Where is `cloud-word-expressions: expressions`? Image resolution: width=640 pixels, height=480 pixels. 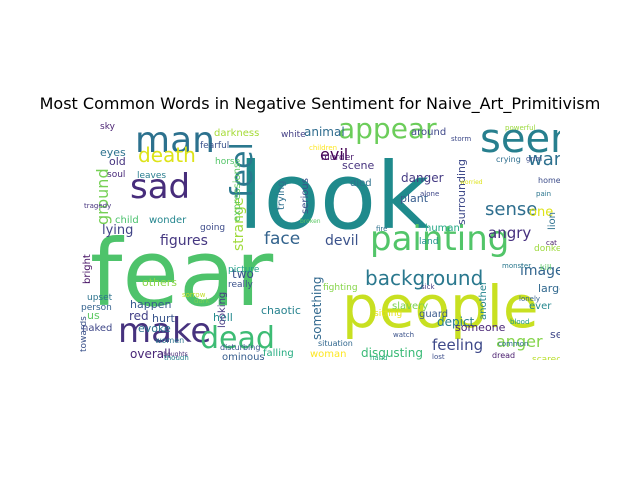
cloud-word-expressions: expressions is located at coordinates (237, 192).